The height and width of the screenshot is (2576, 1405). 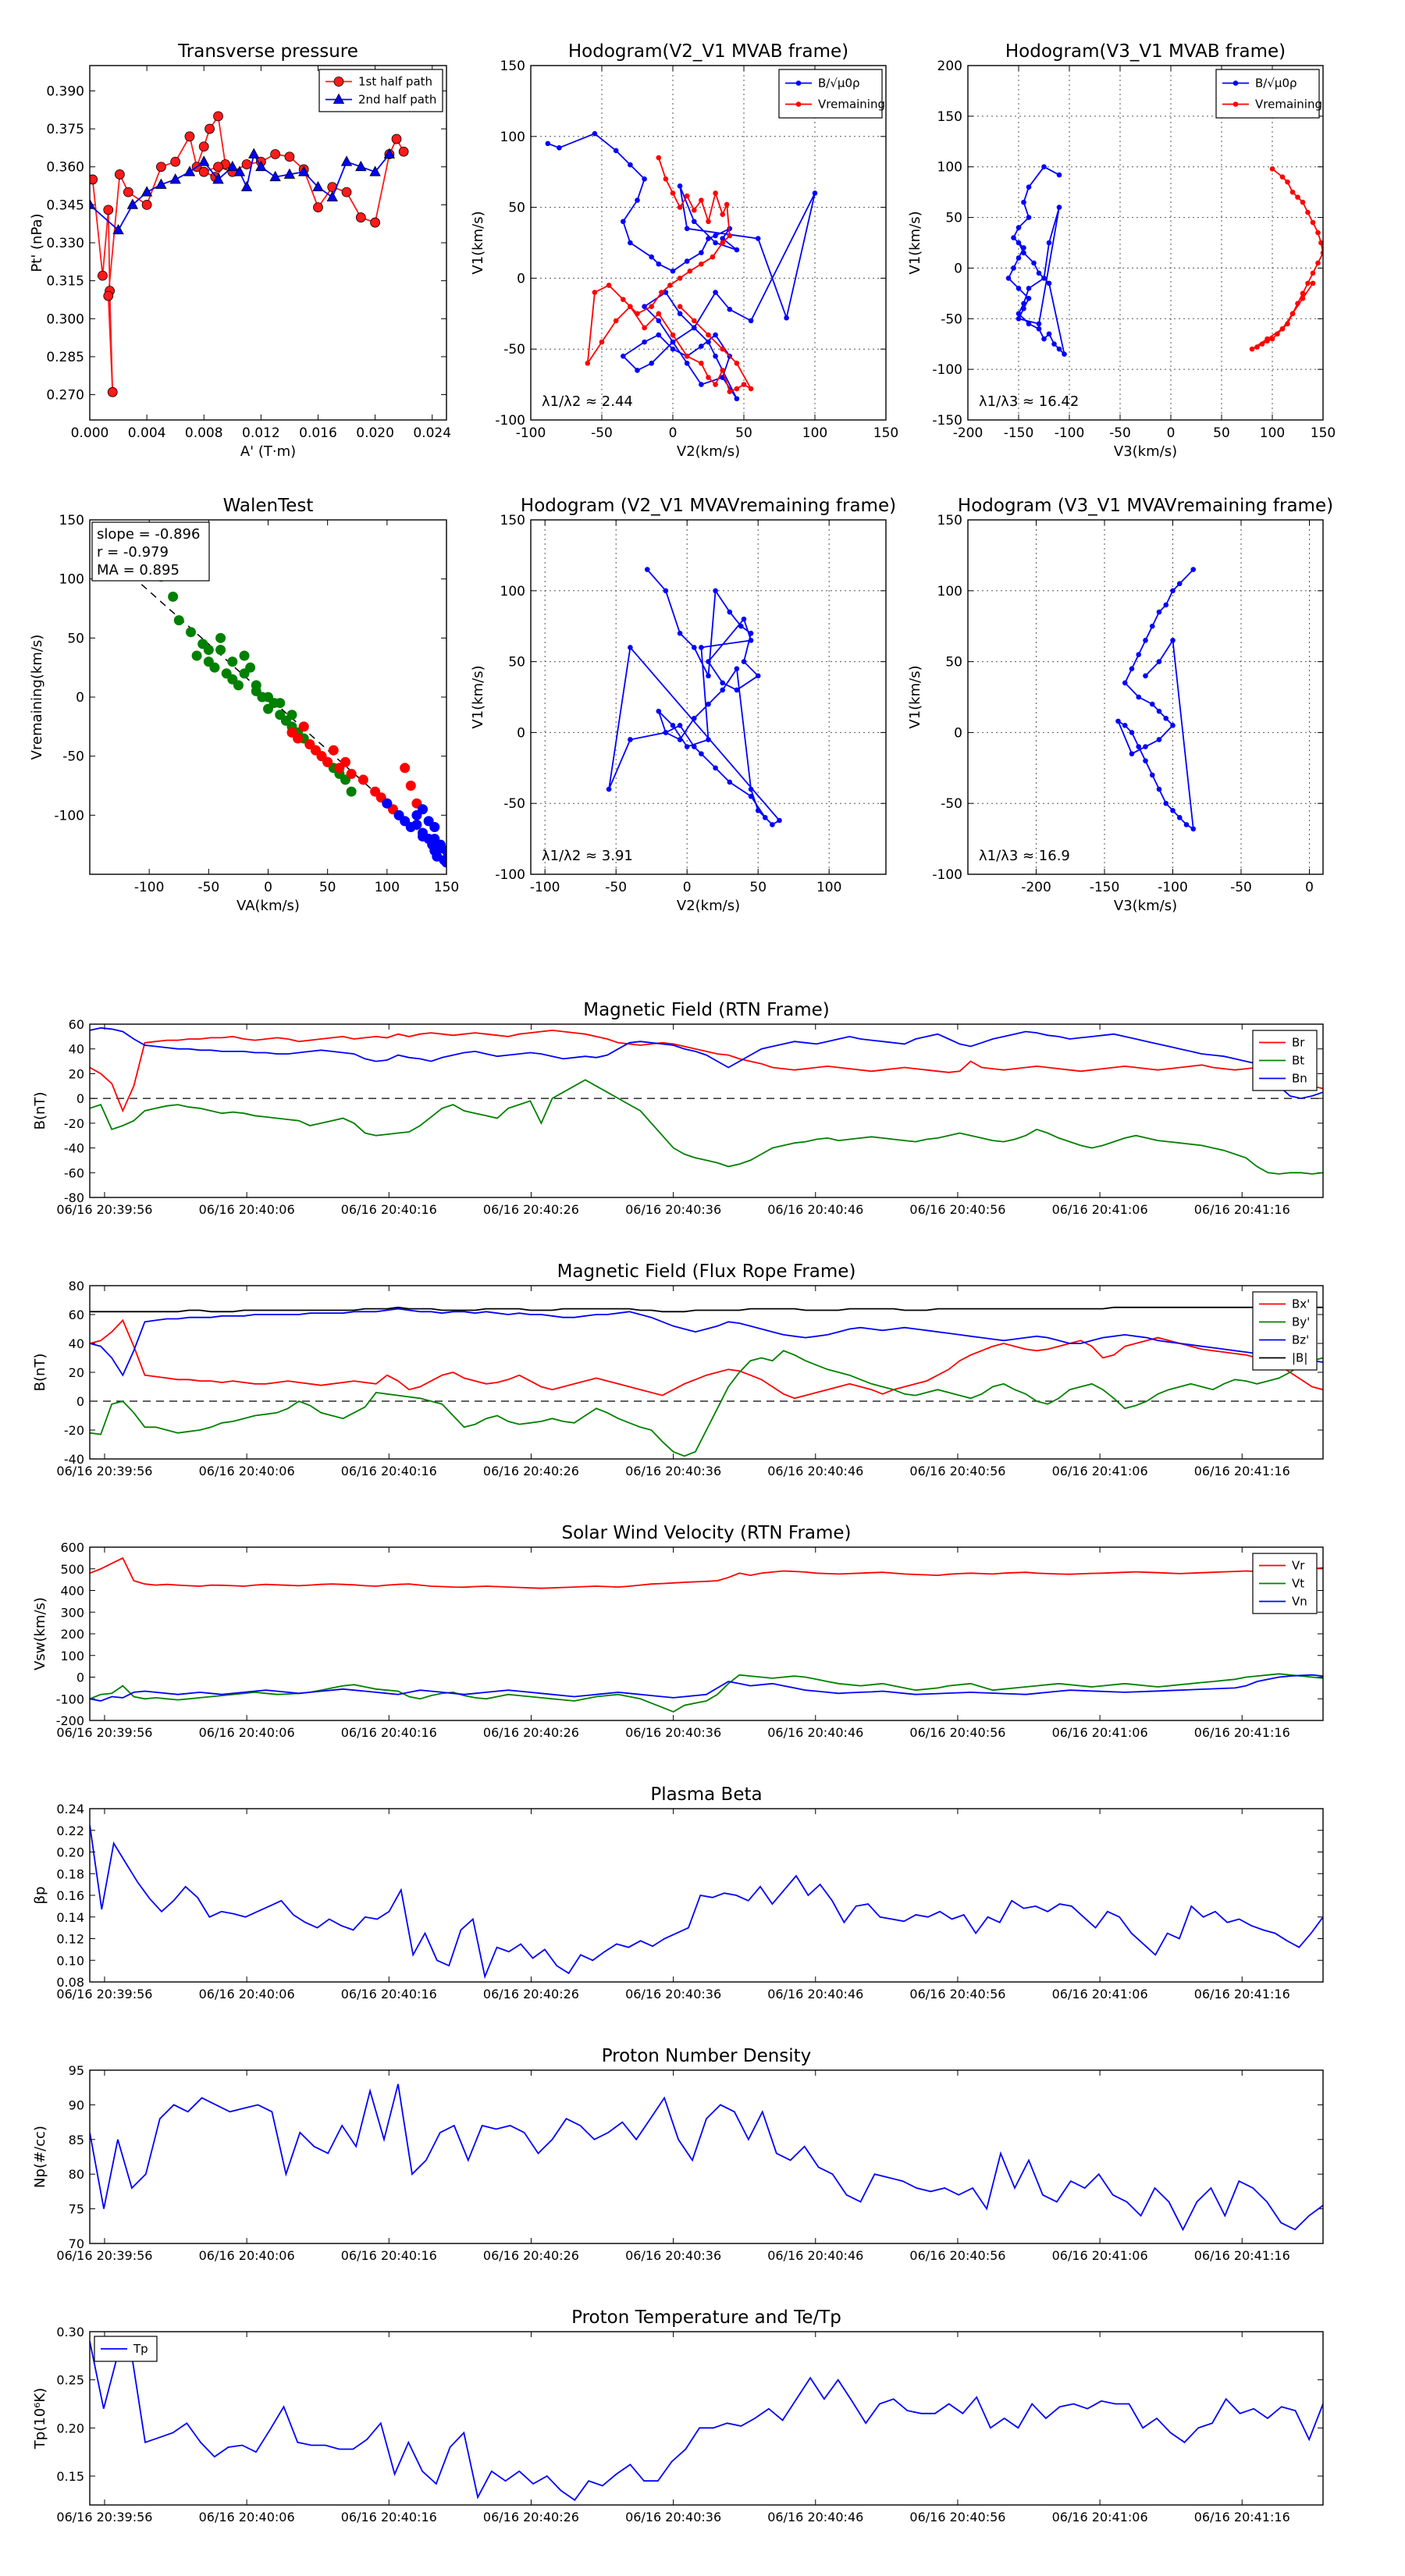 What do you see at coordinates (70, 1852) in the screenshot?
I see `y-tick-label: 0.20` at bounding box center [70, 1852].